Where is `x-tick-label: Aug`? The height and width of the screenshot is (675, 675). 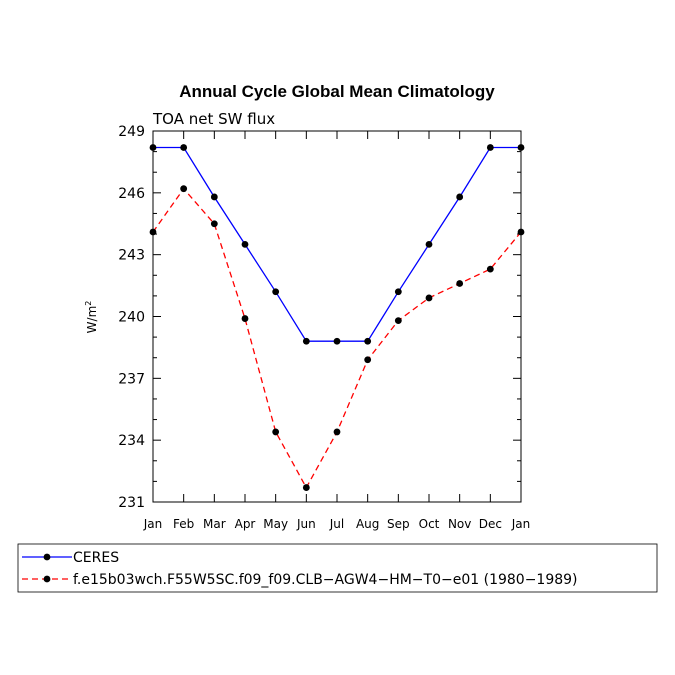
x-tick-label: Aug is located at coordinates (367, 524).